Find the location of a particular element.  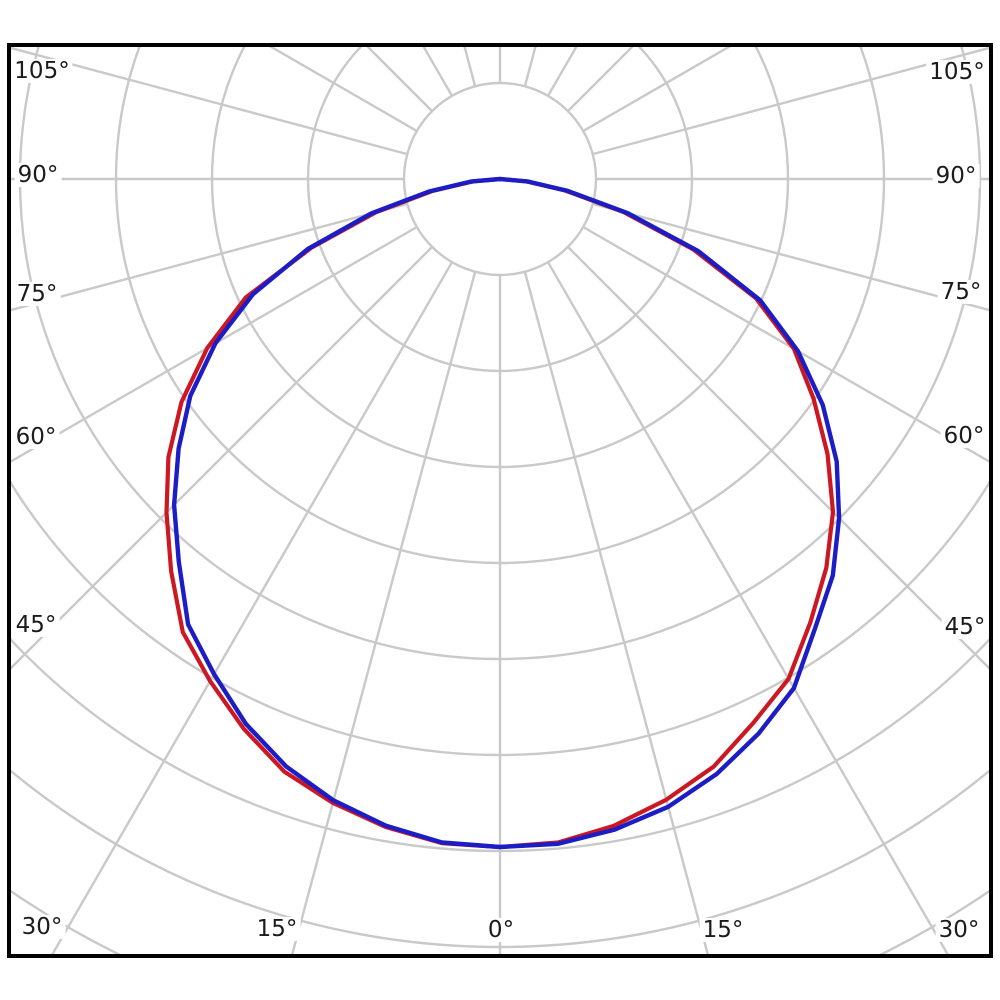

angle-label-left-45deg: 45° is located at coordinates (36, 625).